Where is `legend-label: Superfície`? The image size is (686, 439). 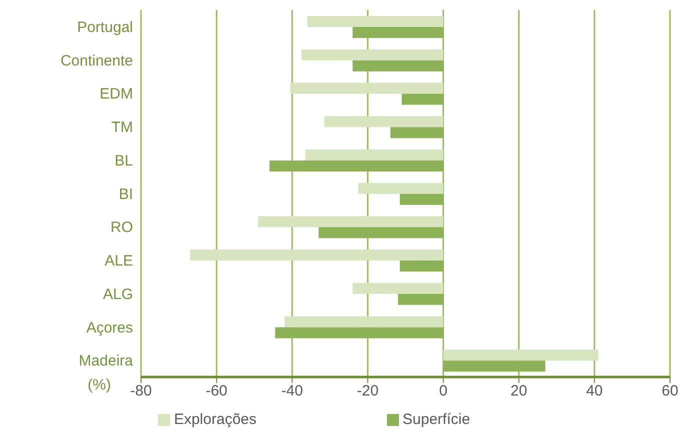 legend-label: Superfície is located at coordinates (436, 419).